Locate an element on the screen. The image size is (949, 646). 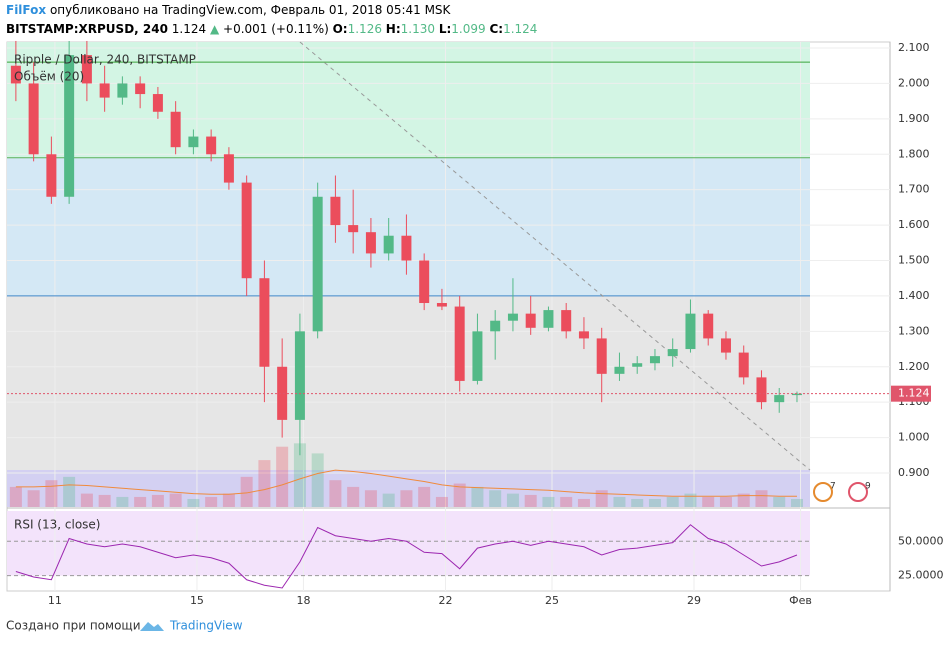
h: 1.130 is located at coordinates (417, 29).